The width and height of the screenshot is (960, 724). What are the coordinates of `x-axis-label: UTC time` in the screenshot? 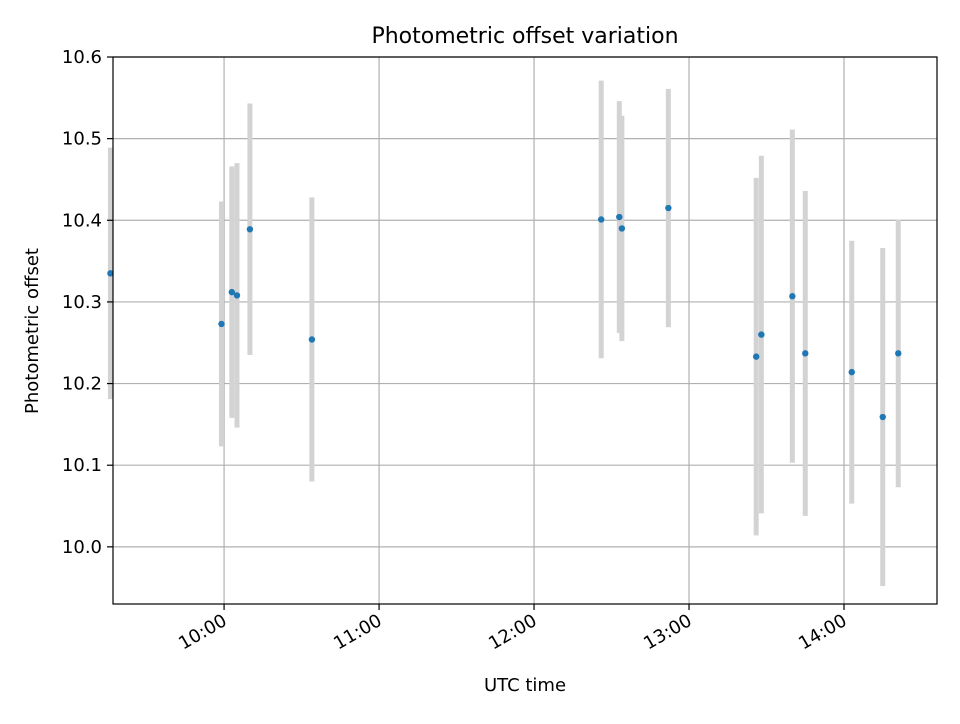 It's located at (525, 685).